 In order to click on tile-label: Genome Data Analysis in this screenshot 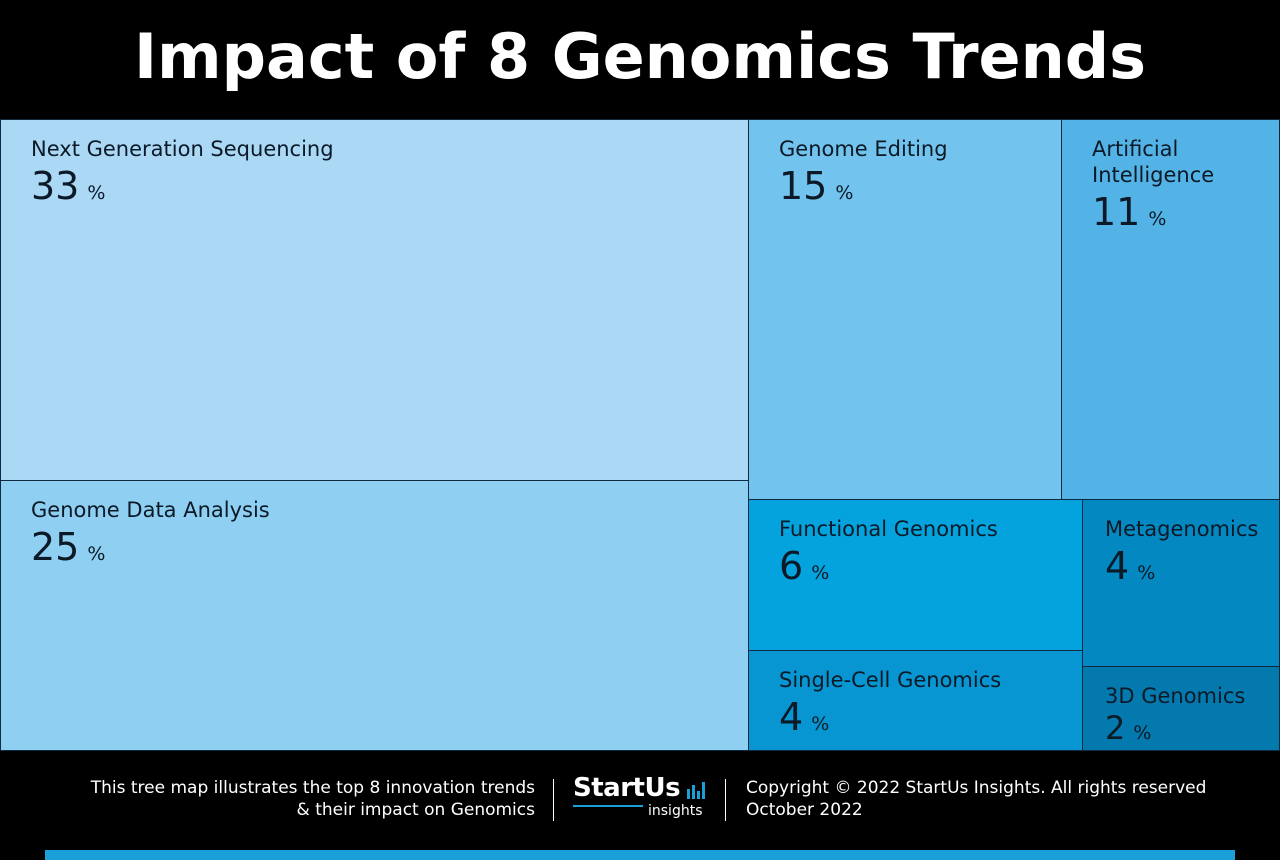, I will do `click(150, 510)`.